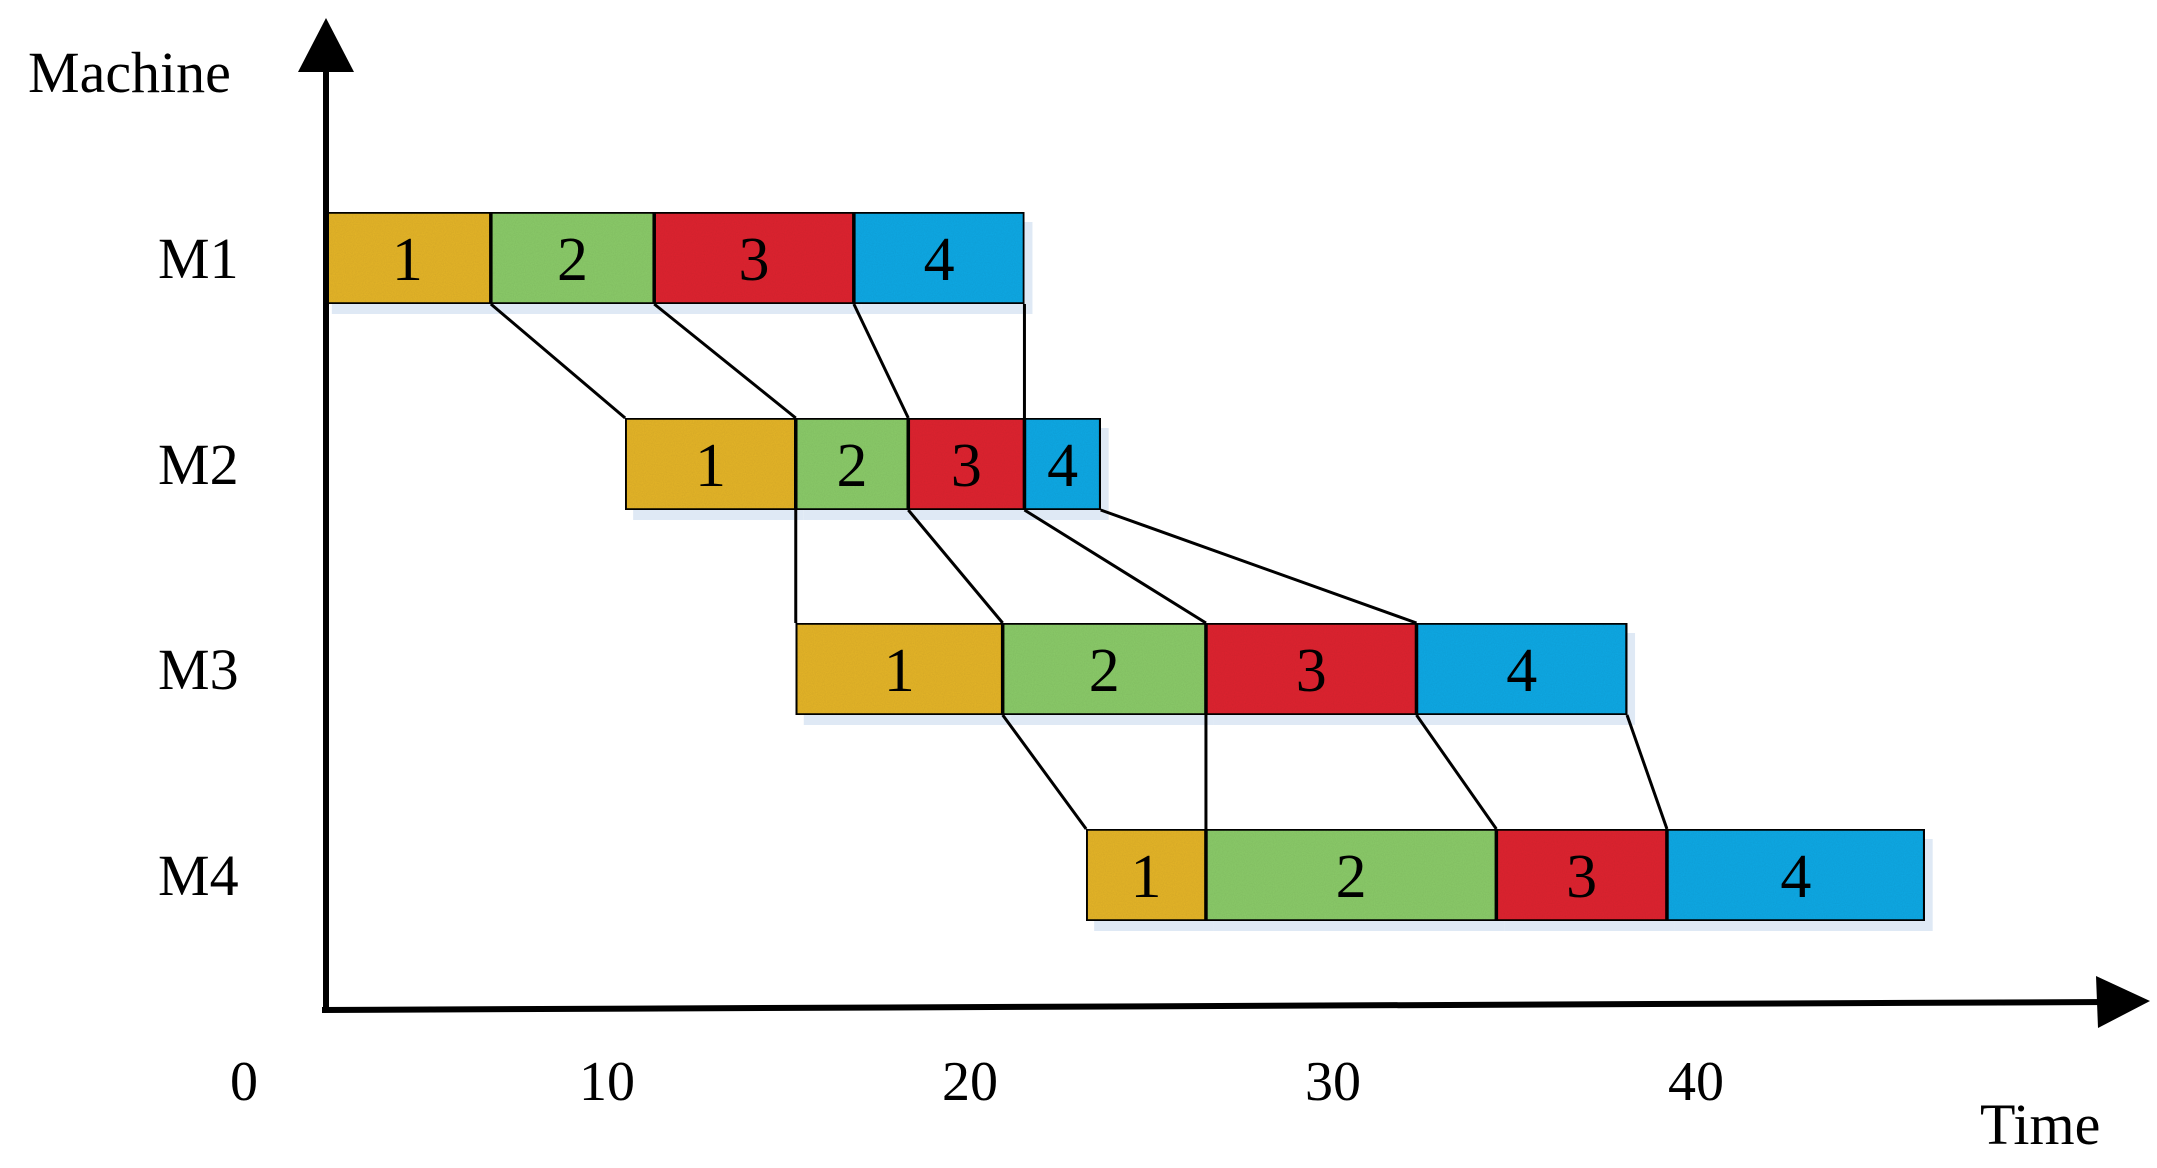 The height and width of the screenshot is (1168, 2157). I want to click on task-bar-m2-job-1: 1, so click(710, 464).